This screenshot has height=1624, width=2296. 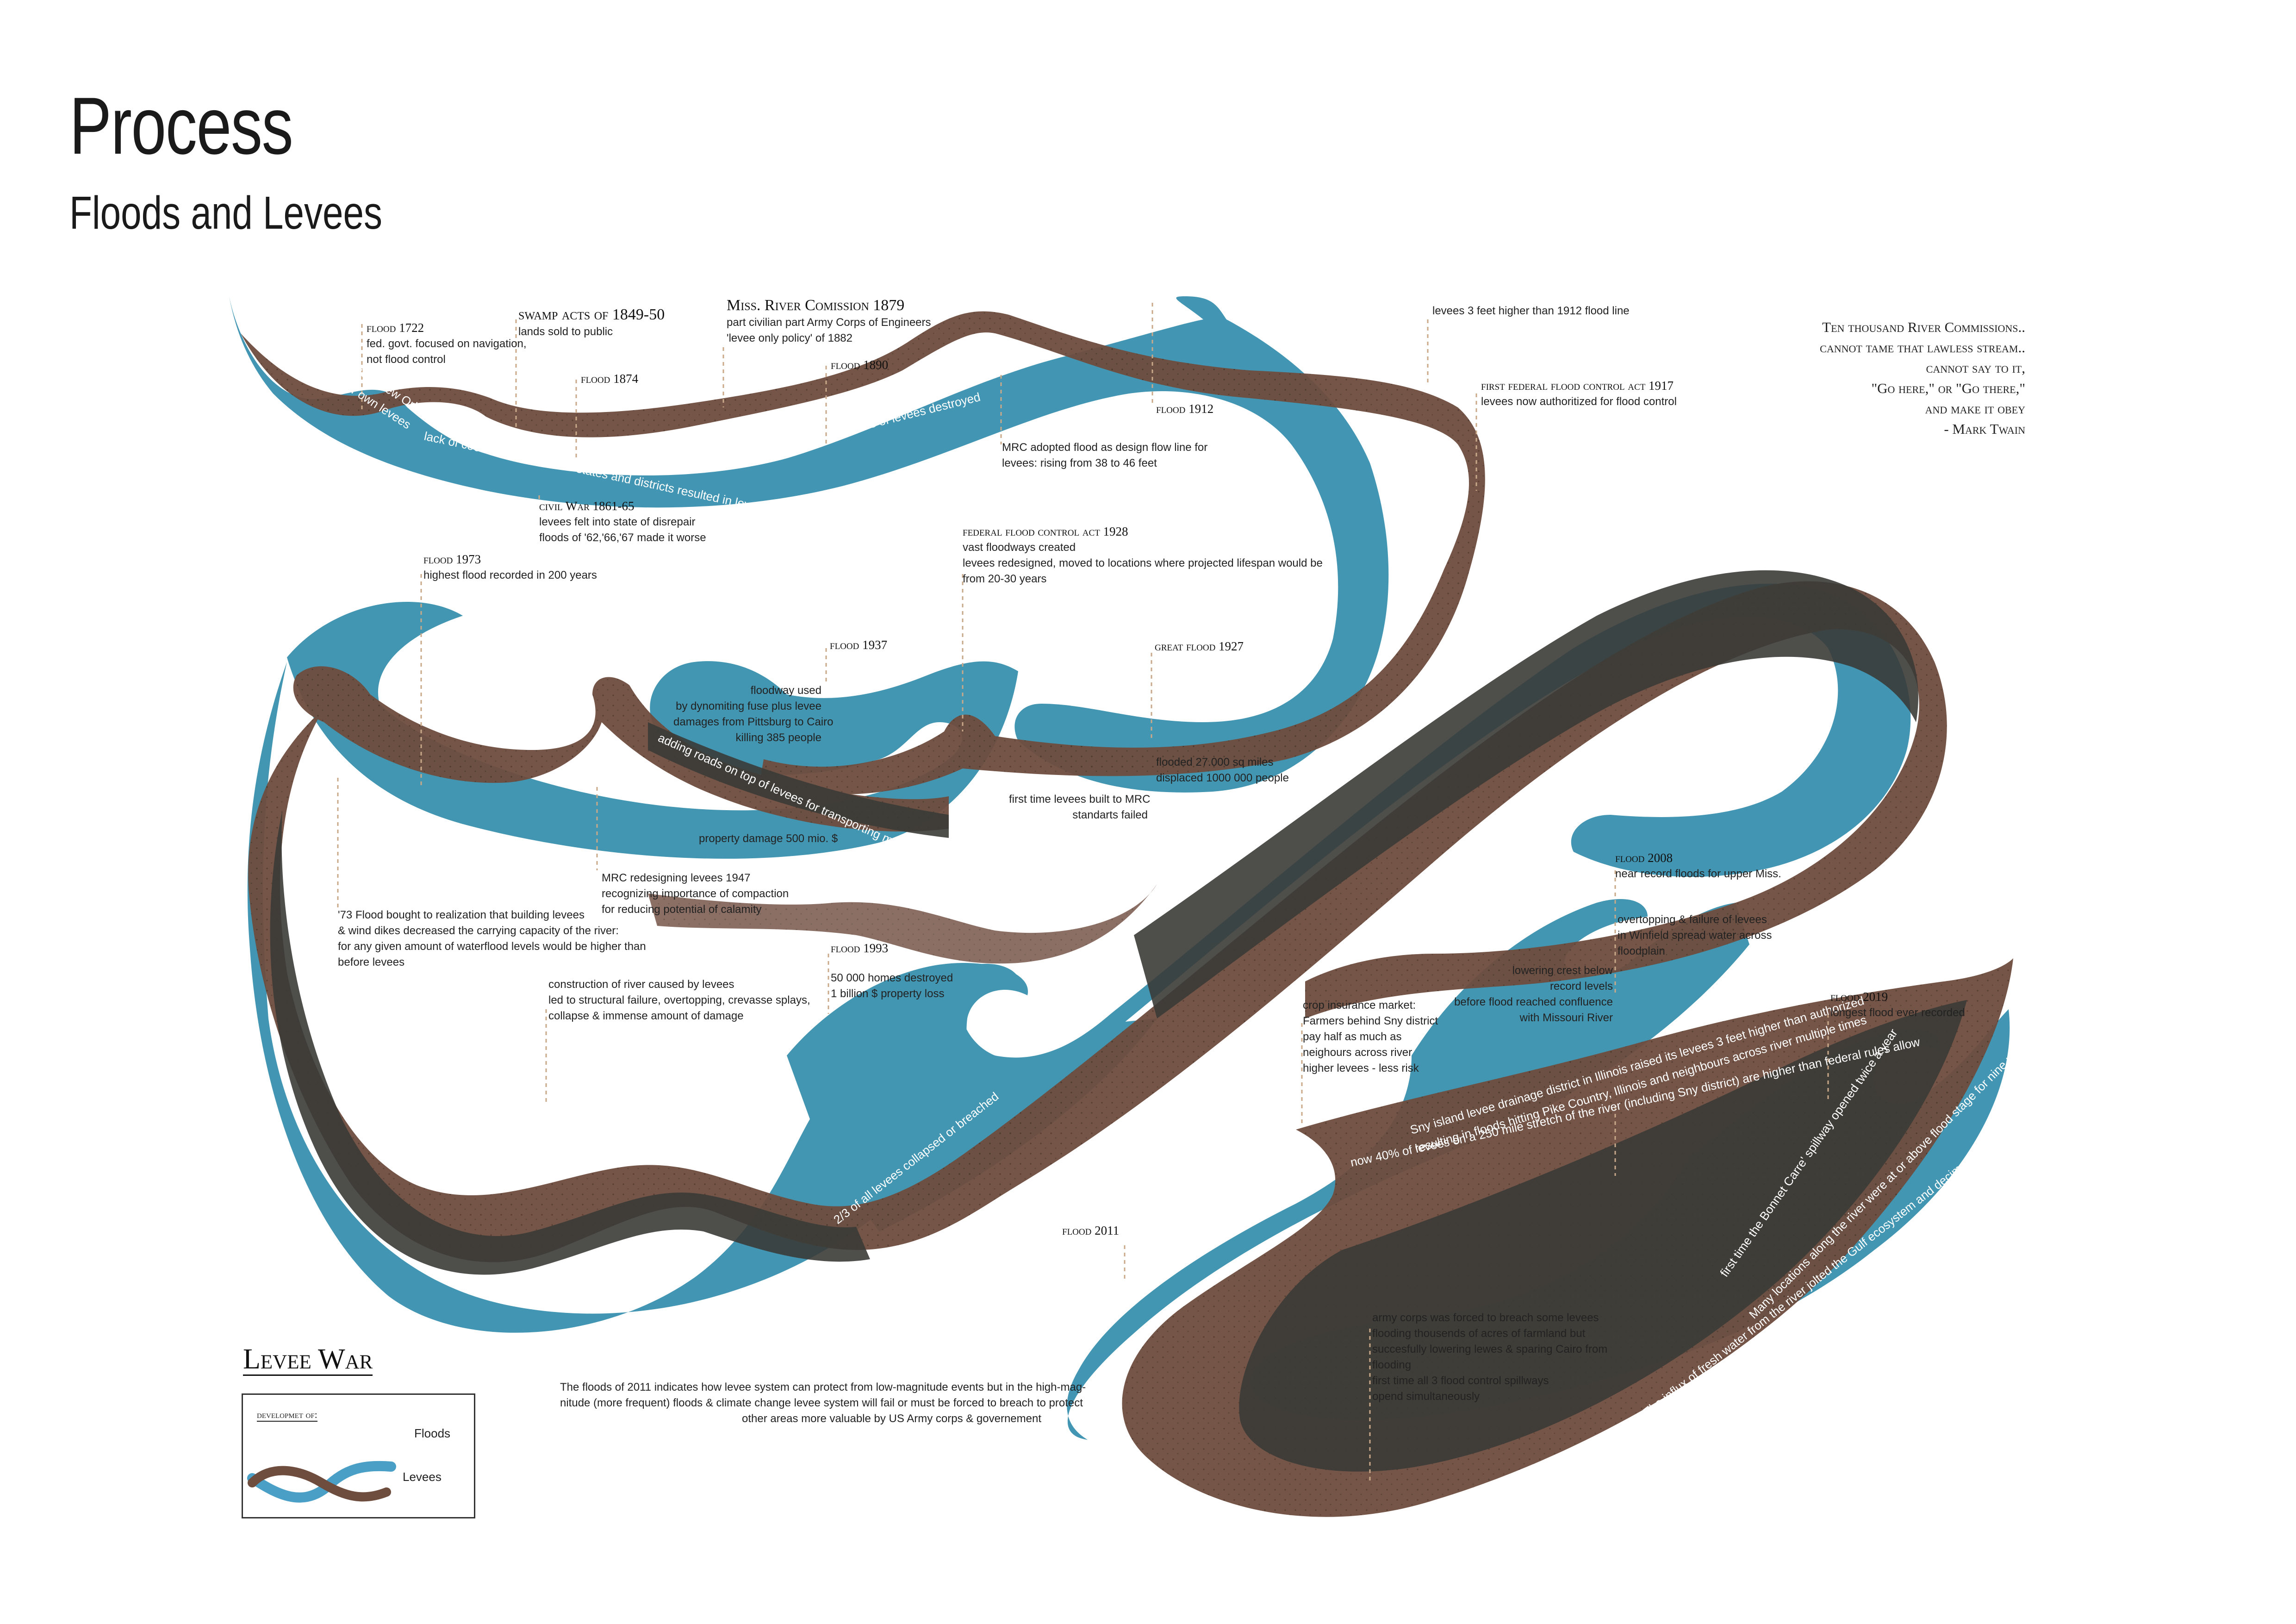 I want to click on annotation-great-flood-1927: great flood 1927, so click(x=1199, y=646).